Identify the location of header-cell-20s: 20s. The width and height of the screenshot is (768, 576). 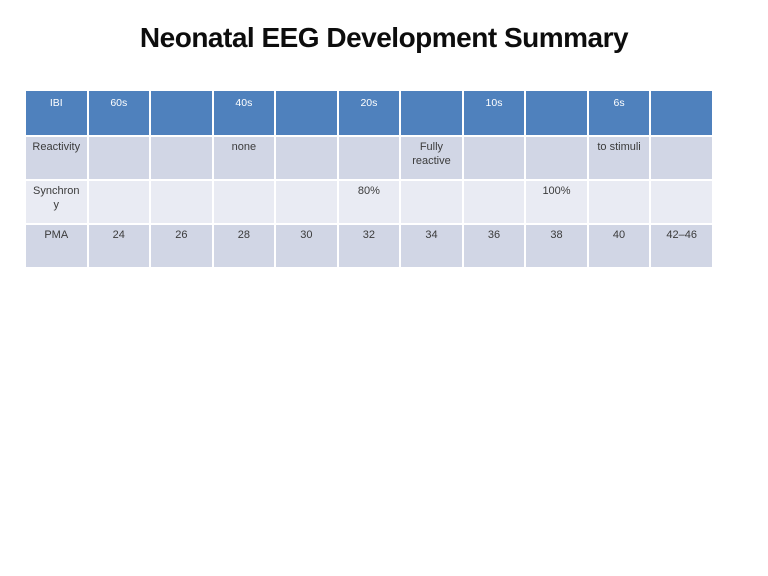
(369, 113).